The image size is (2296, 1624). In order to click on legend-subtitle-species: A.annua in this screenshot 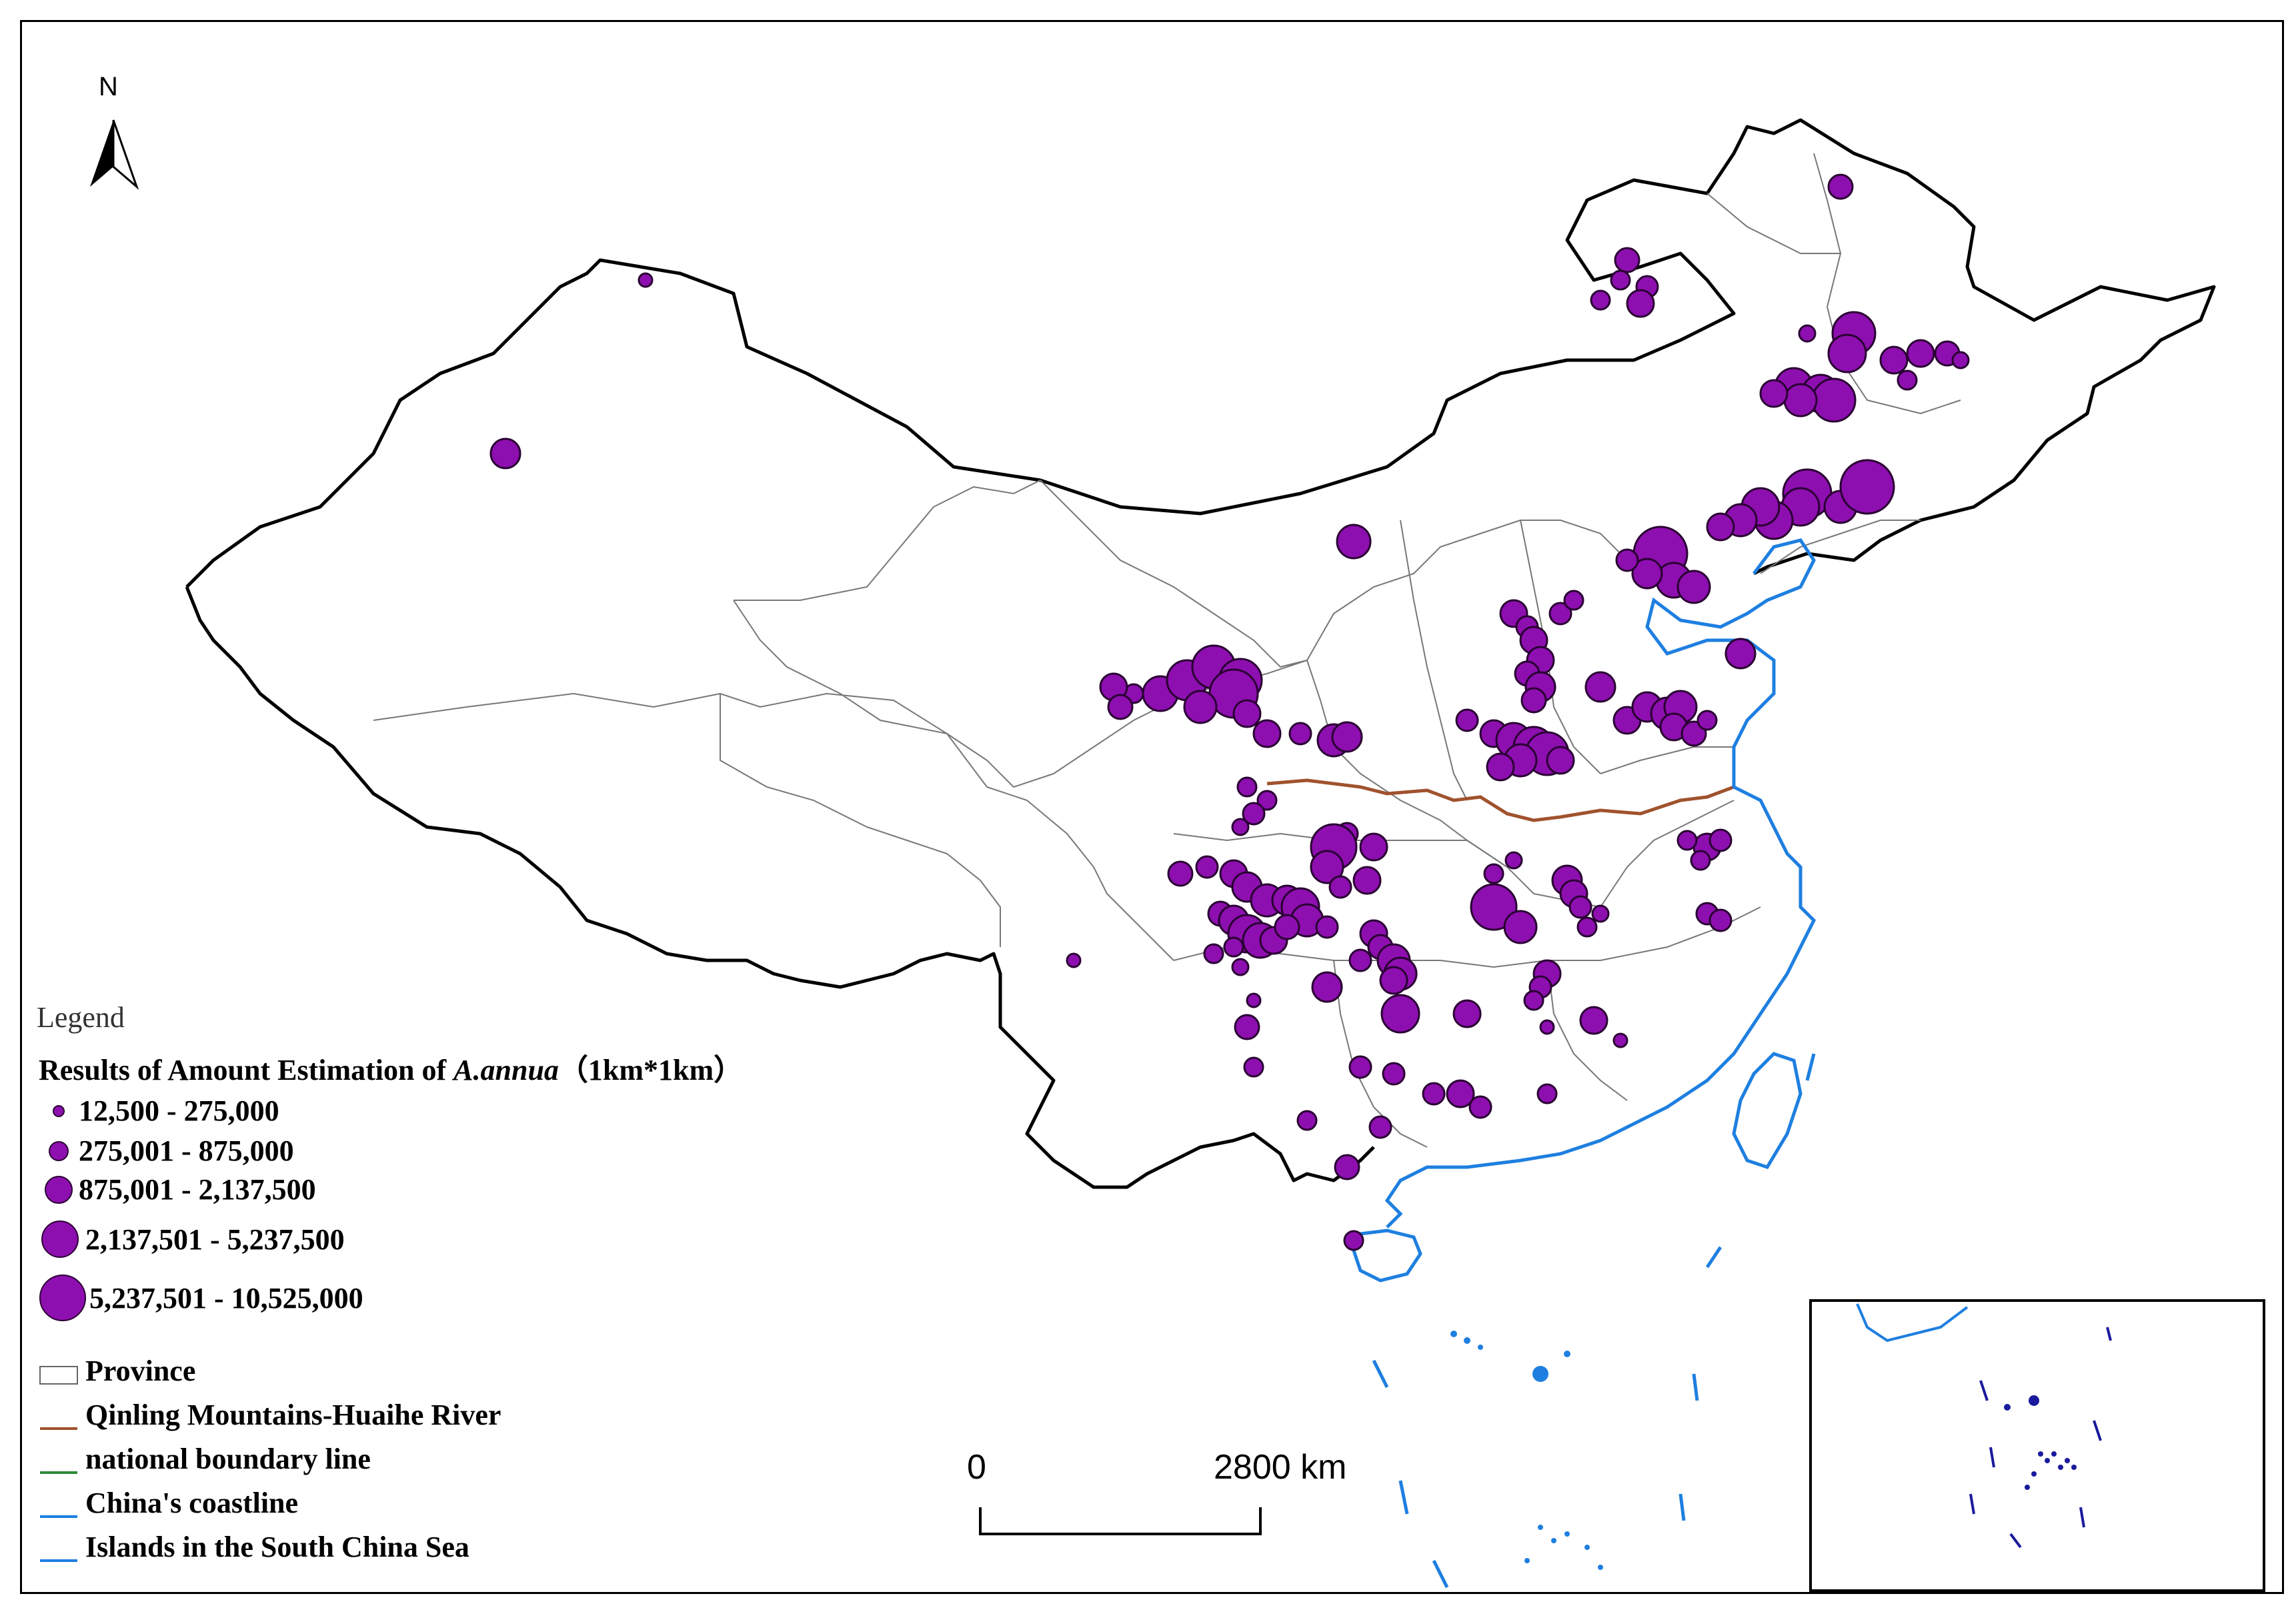, I will do `click(506, 1070)`.